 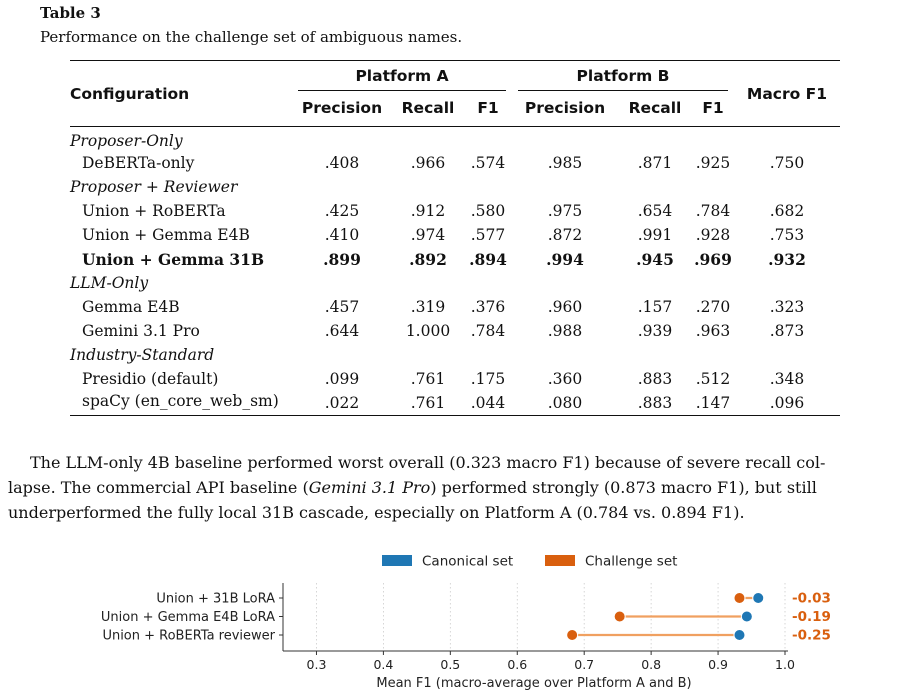 I want to click on row-value-cell: 1.000, so click(x=428, y=331).